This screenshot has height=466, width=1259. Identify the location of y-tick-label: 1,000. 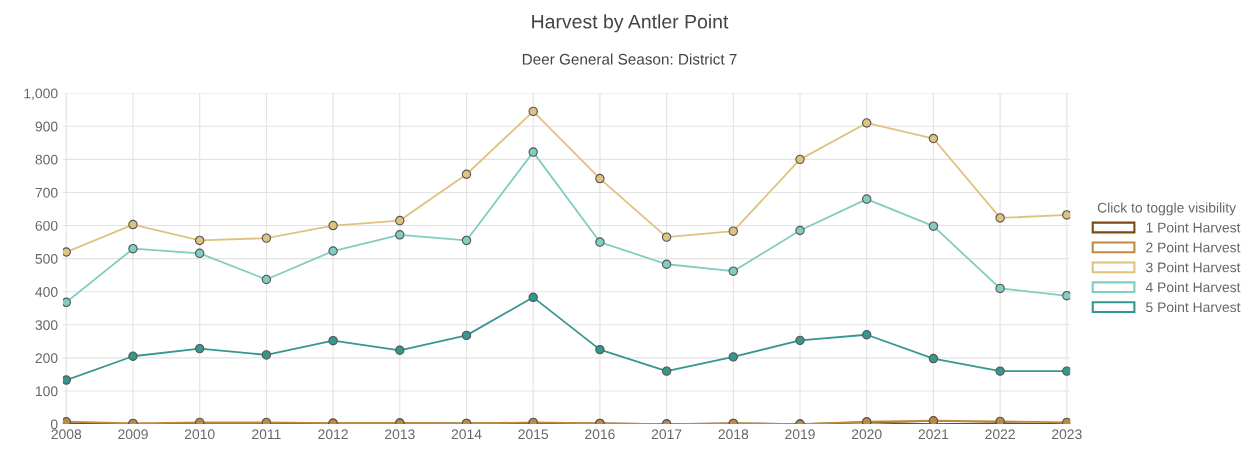
(41, 94).